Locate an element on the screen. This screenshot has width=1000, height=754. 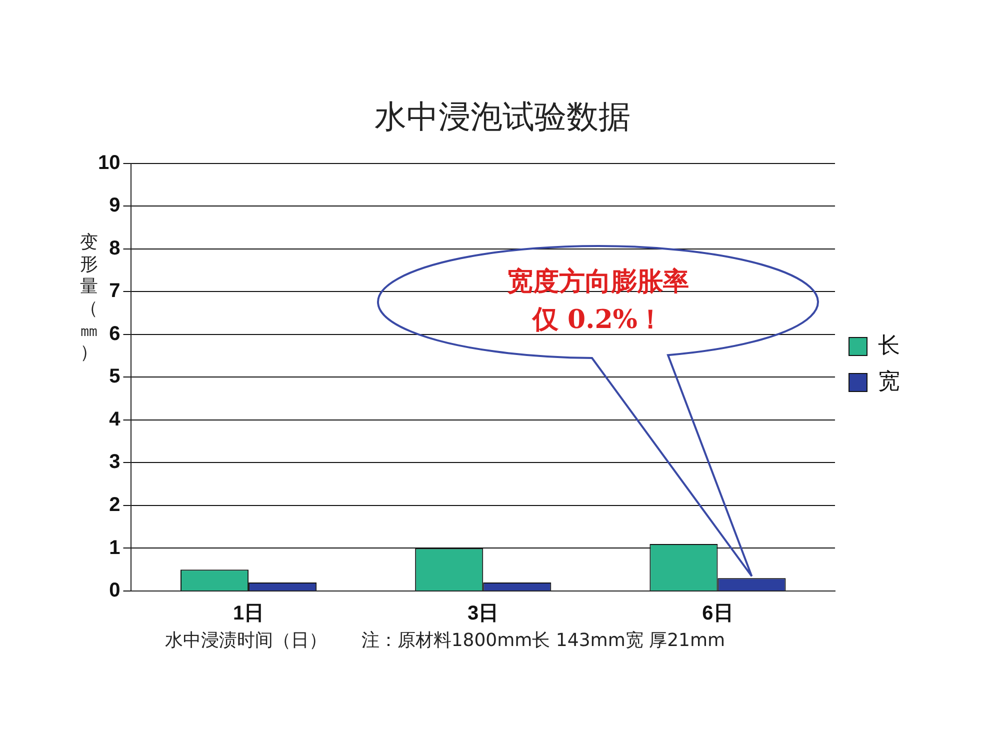
annotation: 仅 0.2%！ is located at coordinates (597, 320).